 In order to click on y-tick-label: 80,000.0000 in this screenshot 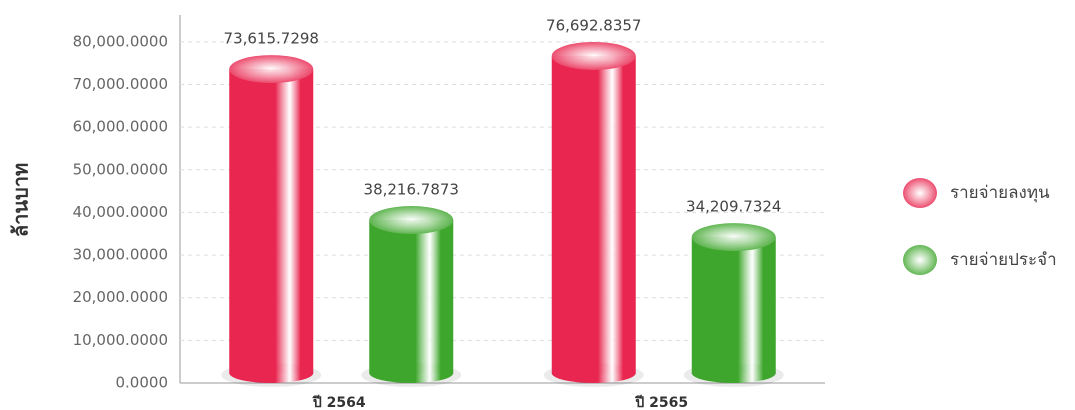, I will do `click(120, 41)`.